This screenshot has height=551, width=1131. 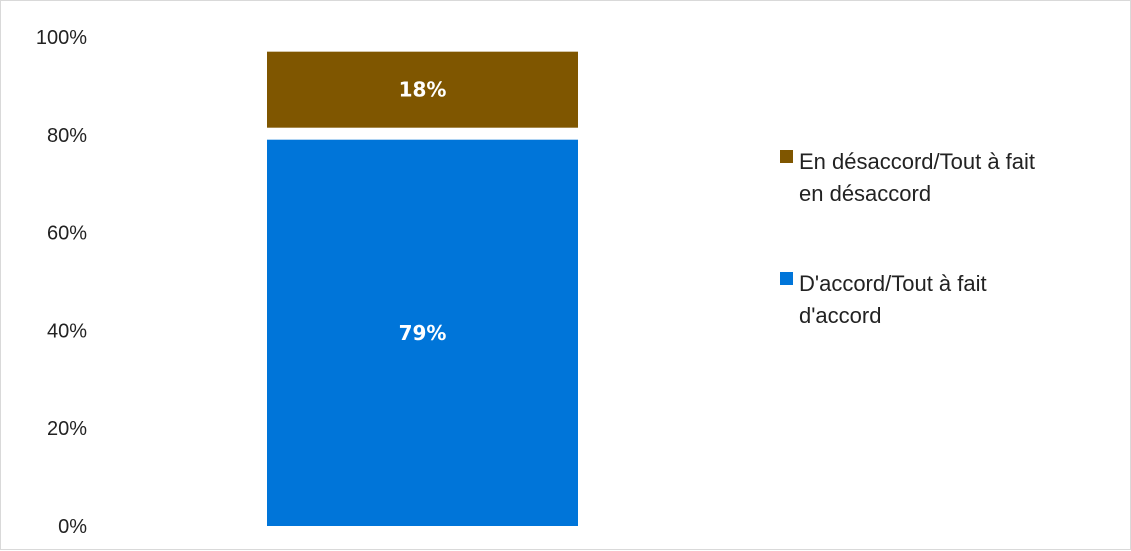 I want to click on legend-label: en désaccord, so click(x=865, y=193).